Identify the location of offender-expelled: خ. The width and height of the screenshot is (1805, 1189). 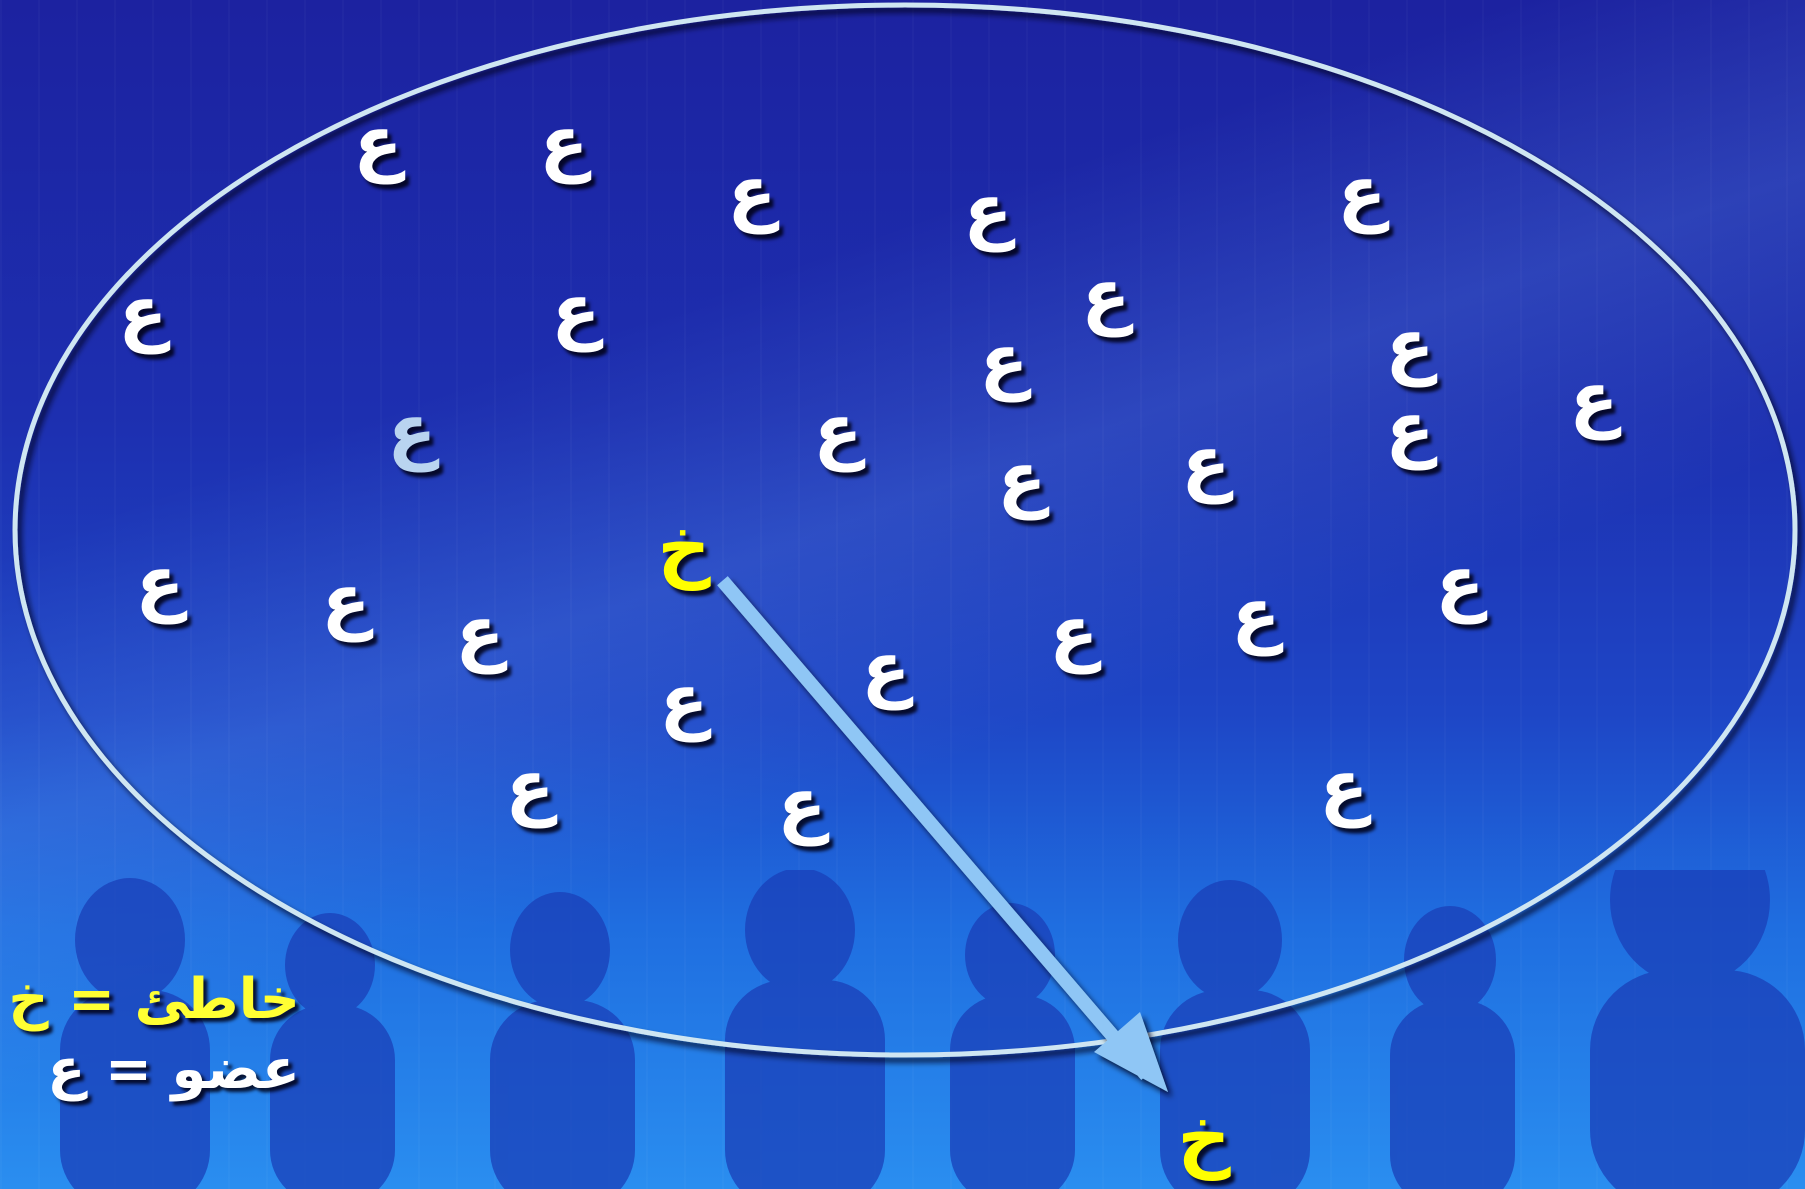
(1204, 1138).